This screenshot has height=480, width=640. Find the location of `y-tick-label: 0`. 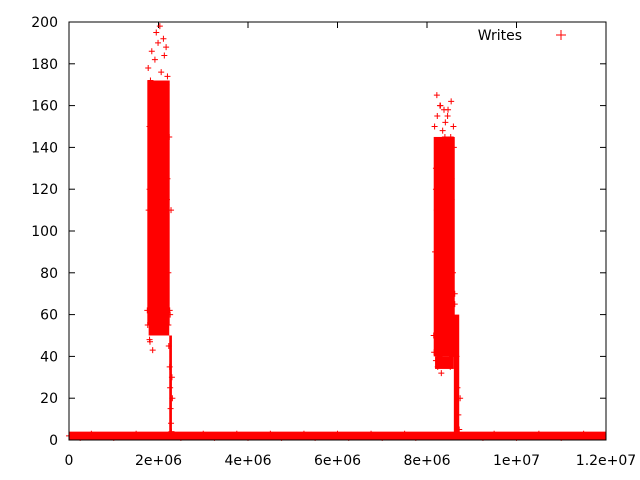

y-tick-label: 0 is located at coordinates (53, 441).